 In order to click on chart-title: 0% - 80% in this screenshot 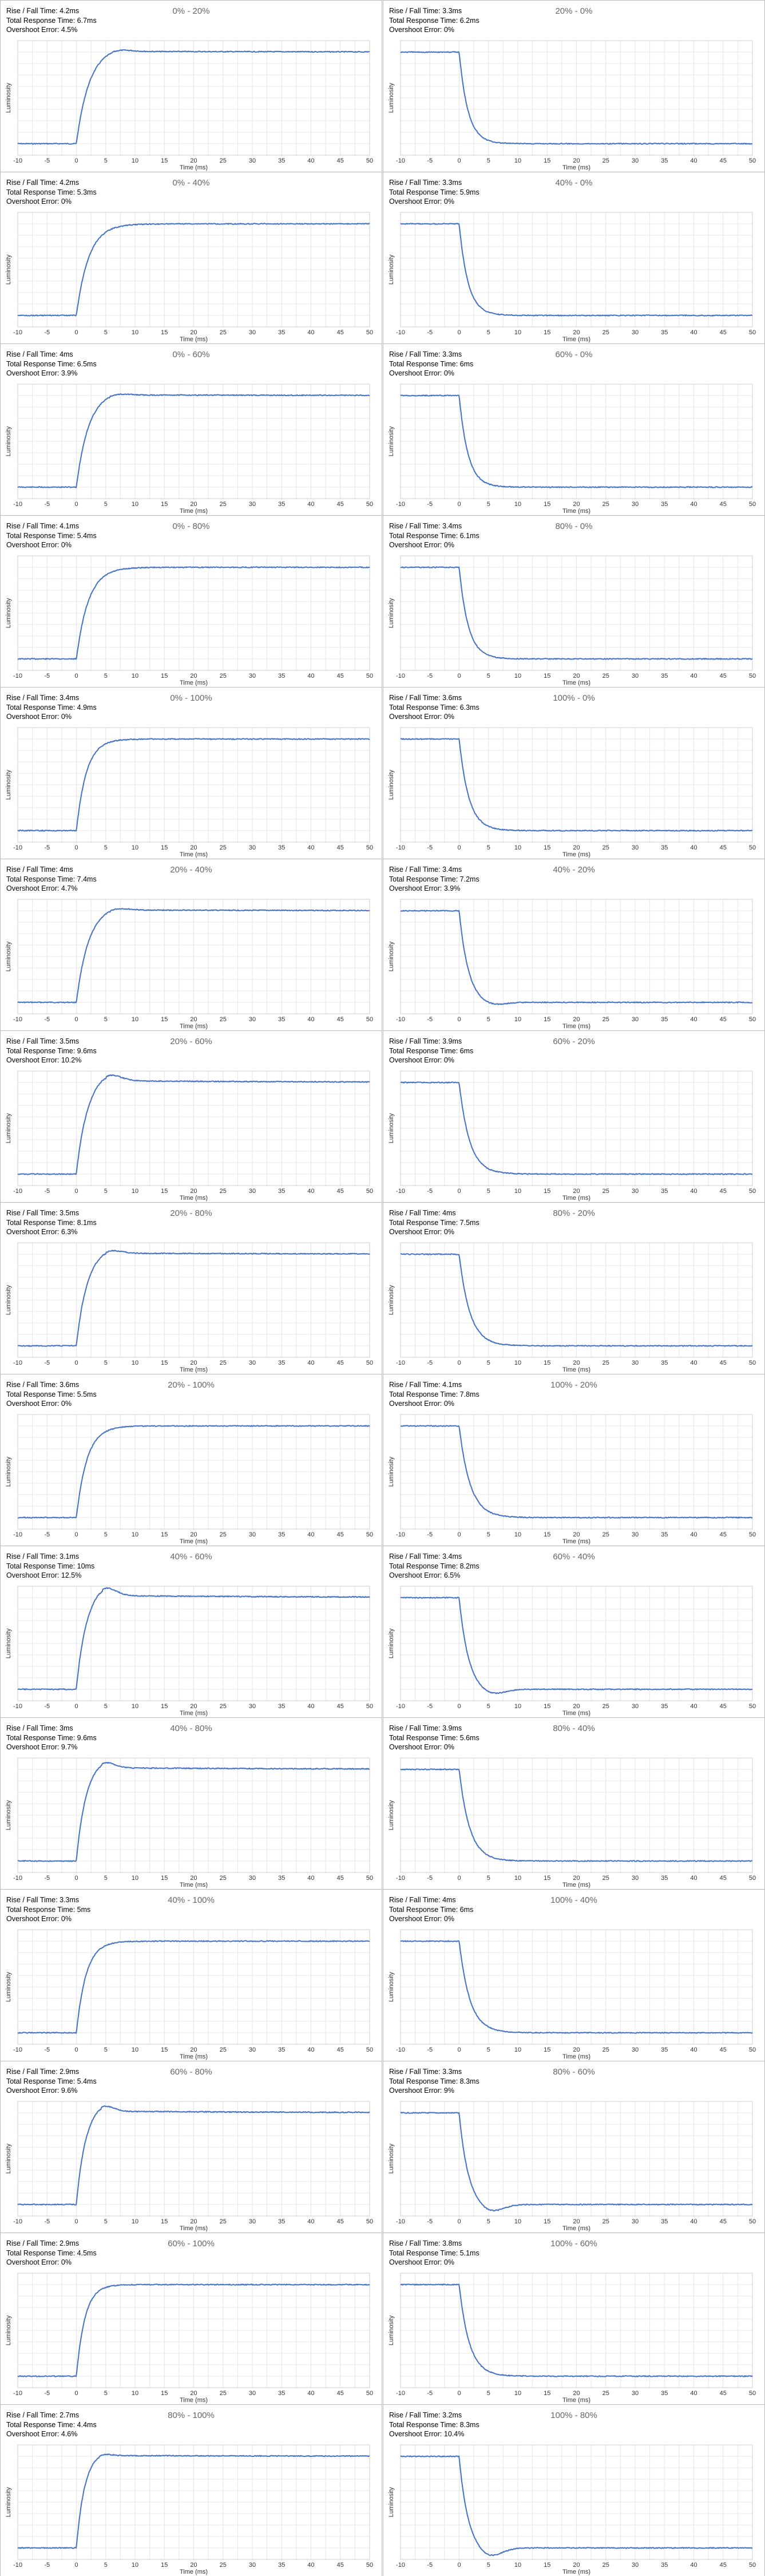, I will do `click(191, 526)`.